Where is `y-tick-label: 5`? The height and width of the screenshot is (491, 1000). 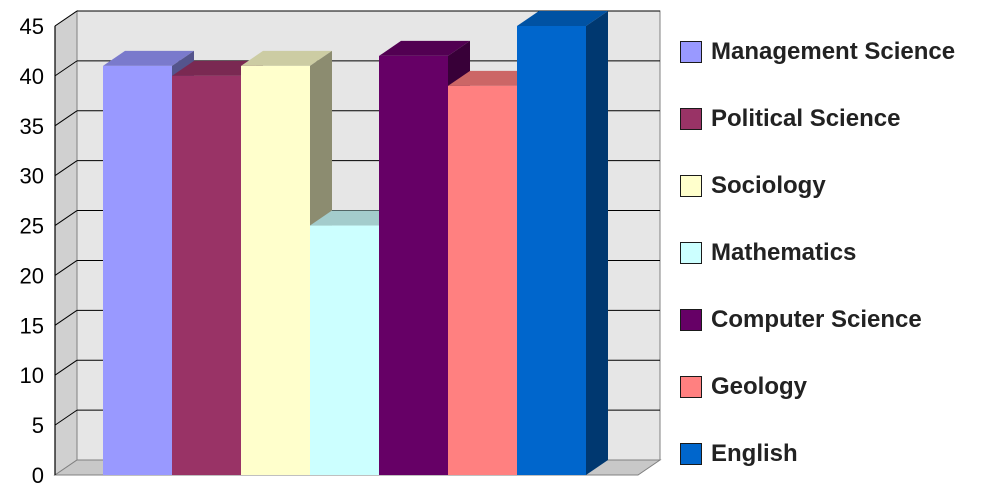 y-tick-label: 5 is located at coordinates (38, 425).